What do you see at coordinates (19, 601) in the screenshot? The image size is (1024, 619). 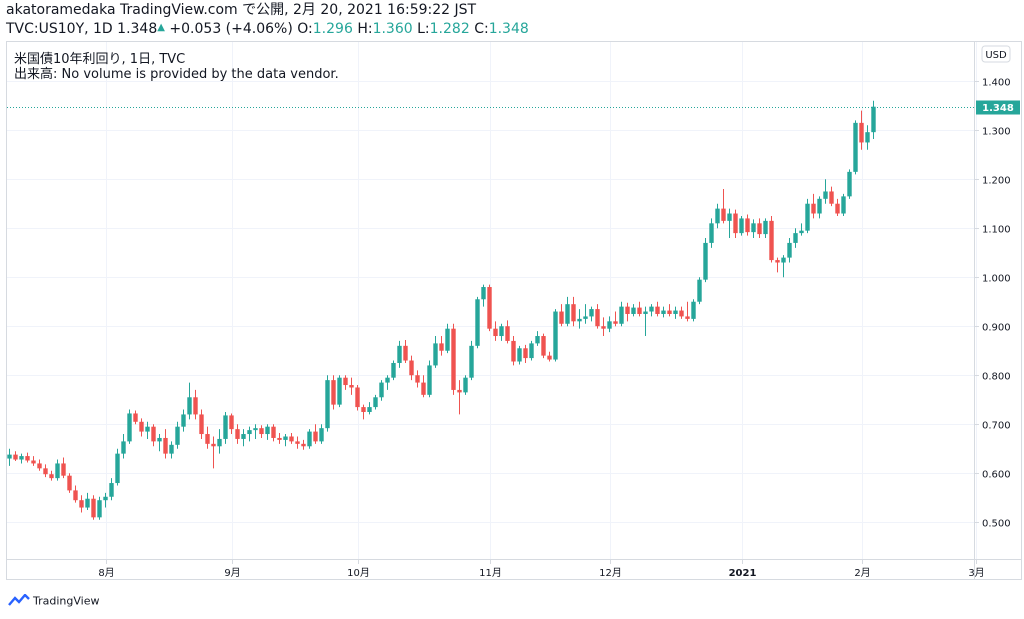 I see `tradingview-logo-icon` at bounding box center [19, 601].